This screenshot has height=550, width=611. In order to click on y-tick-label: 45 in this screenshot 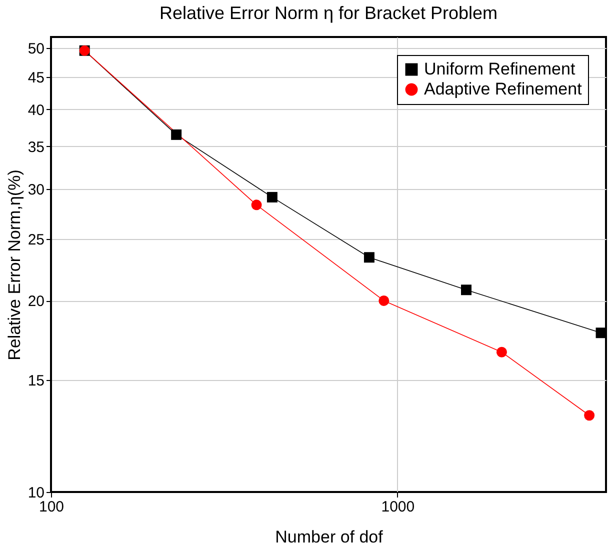, I will do `click(36, 77)`.